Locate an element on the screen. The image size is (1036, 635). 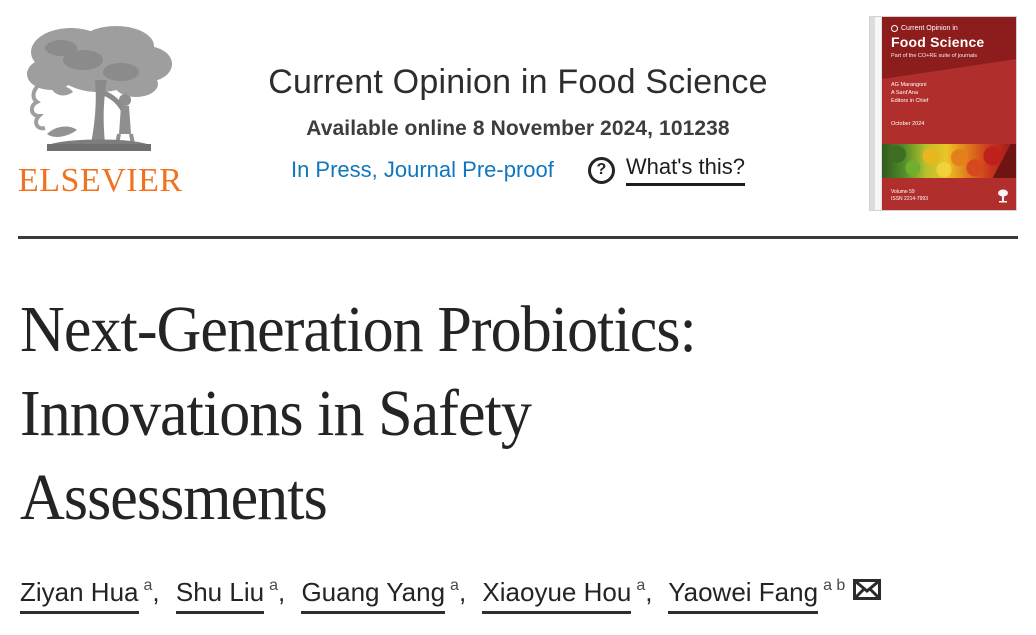
author-link: Ziyan Hua a is located at coordinates (86, 595).